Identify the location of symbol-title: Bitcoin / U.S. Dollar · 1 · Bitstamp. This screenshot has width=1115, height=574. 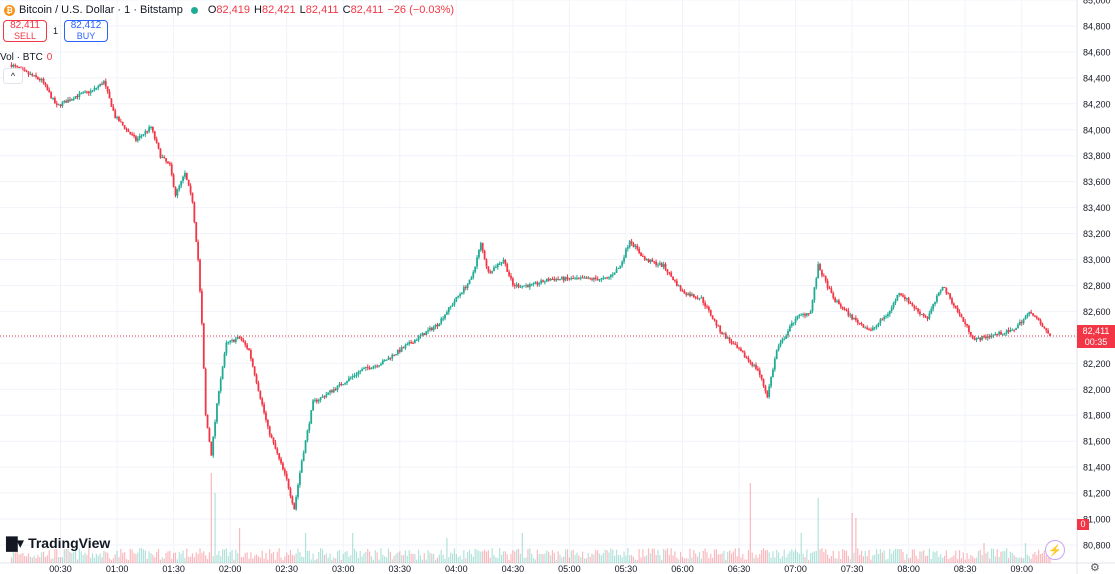
(101, 10).